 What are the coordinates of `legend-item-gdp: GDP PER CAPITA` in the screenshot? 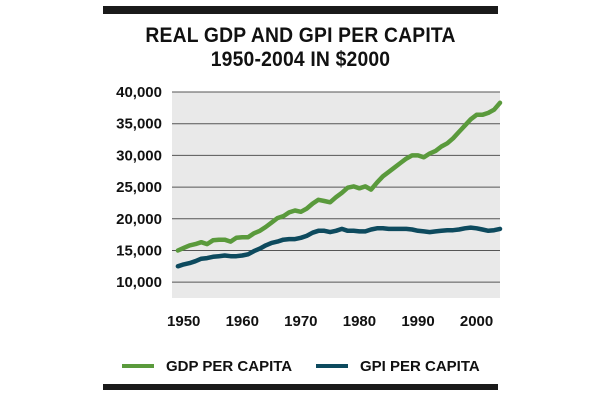 It's located at (207, 366).